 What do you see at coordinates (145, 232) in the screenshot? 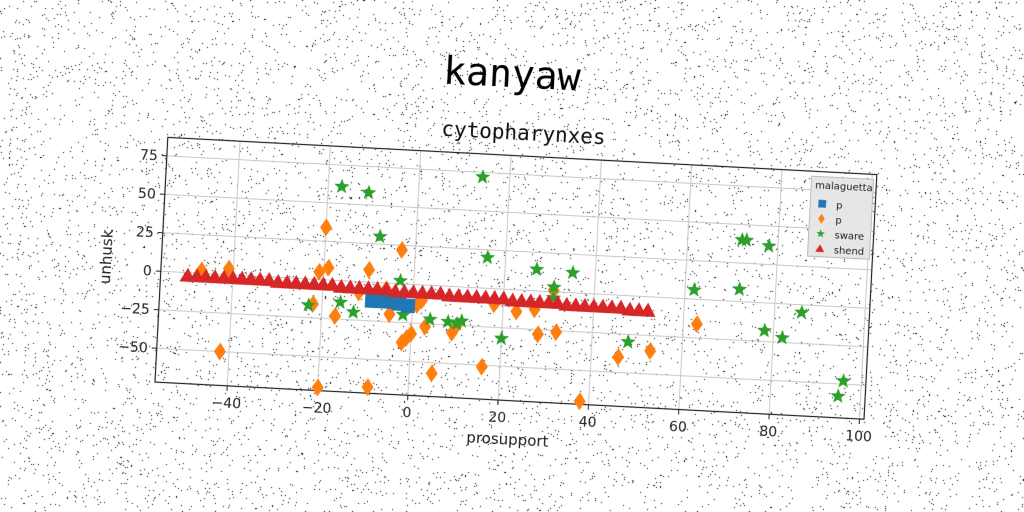
I see `y-tick-label: 25` at bounding box center [145, 232].